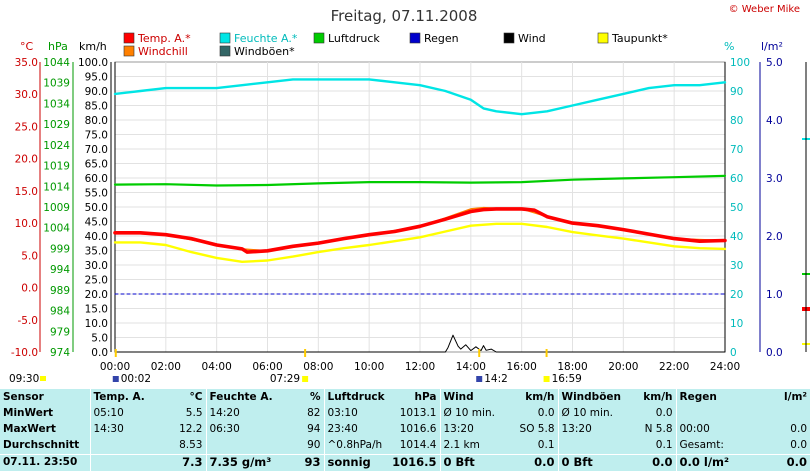  What do you see at coordinates (96, 324) in the screenshot?
I see `kmh-tick-label: 10.0` at bounding box center [96, 324].